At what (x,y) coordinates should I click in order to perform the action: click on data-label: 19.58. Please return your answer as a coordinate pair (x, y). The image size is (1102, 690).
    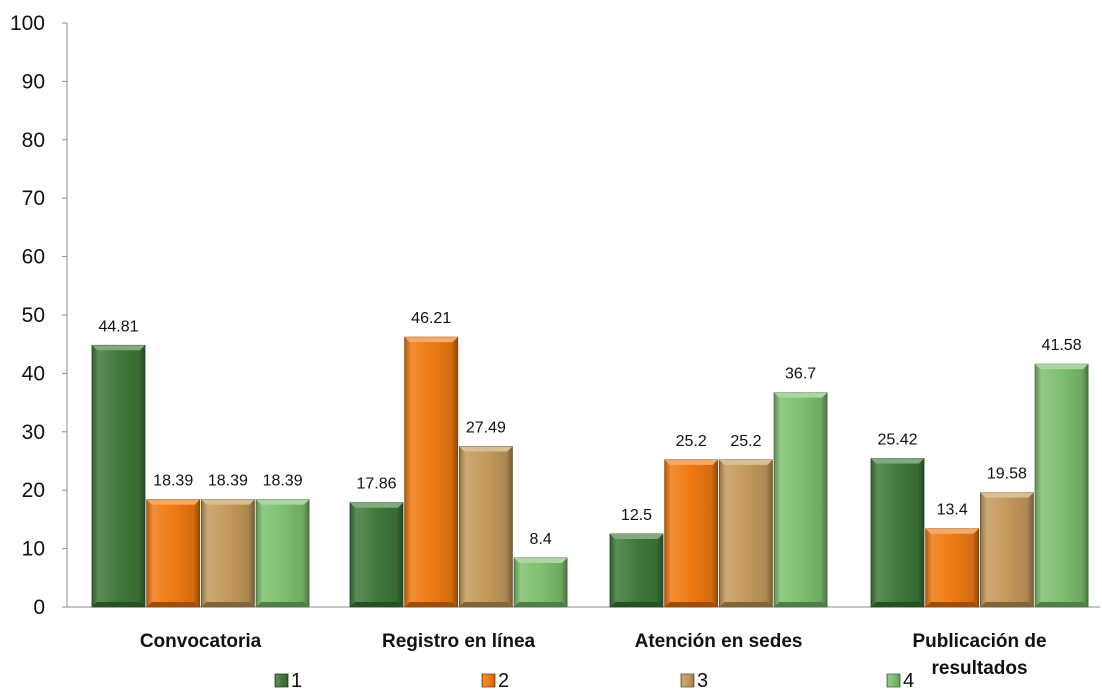
    Looking at the image, I should click on (1007, 474).